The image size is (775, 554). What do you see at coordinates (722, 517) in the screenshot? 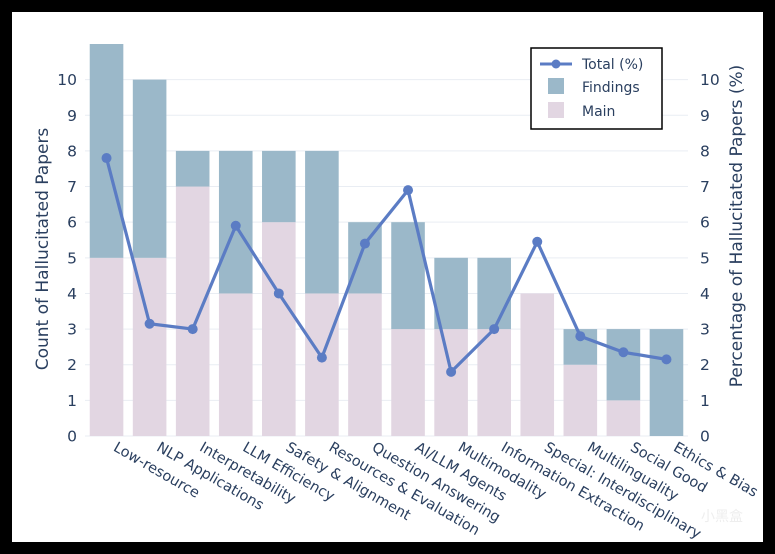
I see `watermark: 小黑盒` at bounding box center [722, 517].